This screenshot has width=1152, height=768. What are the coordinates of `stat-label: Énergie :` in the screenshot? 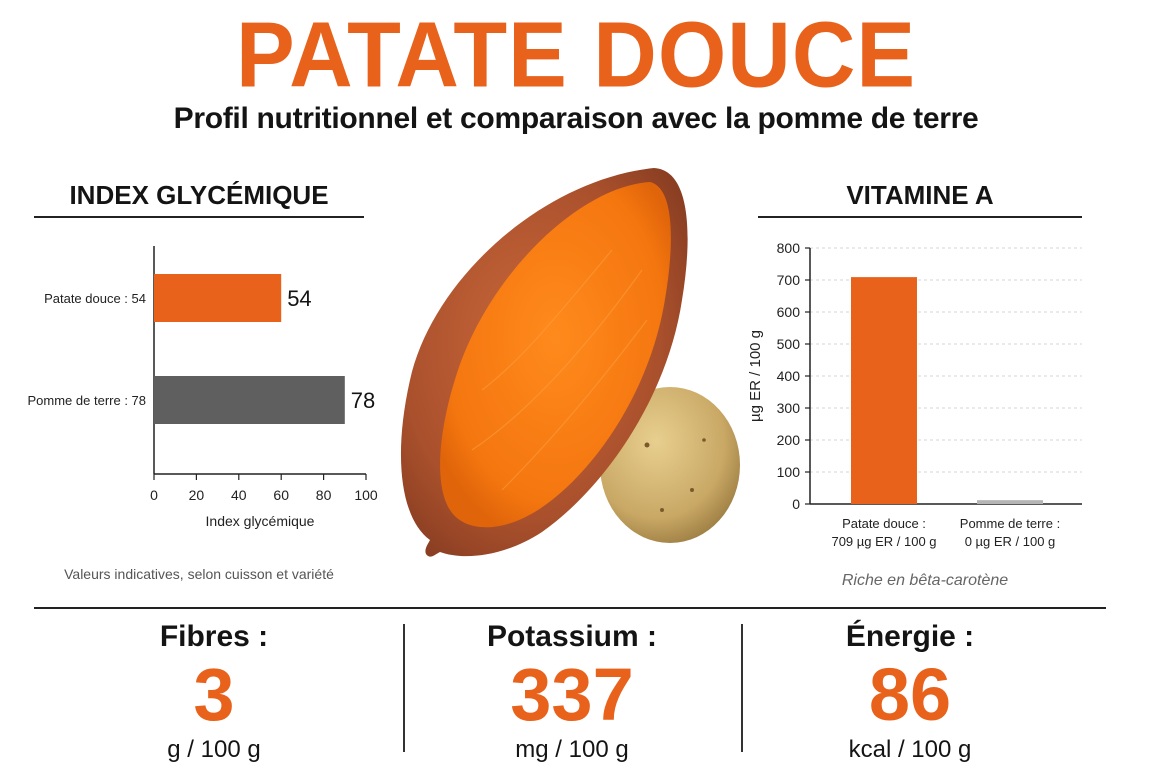 It's located at (910, 636).